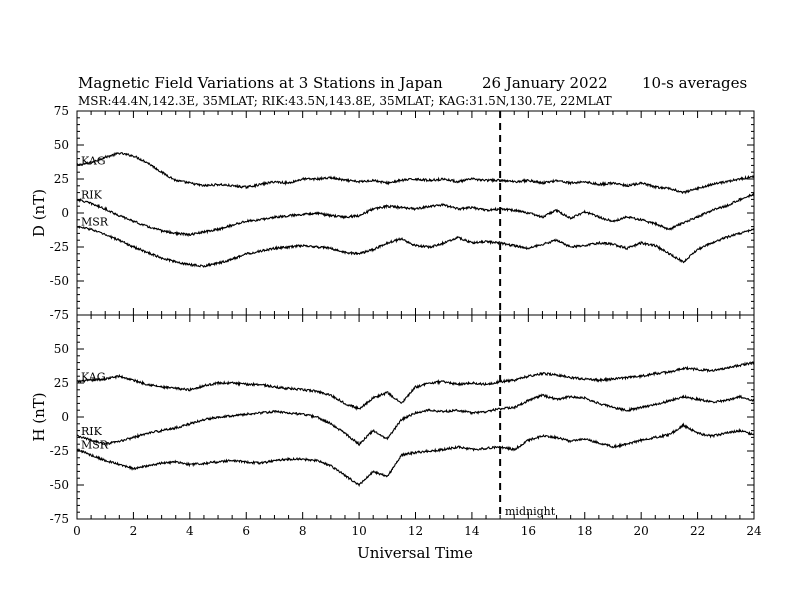 Image resolution: width=792 pixels, height=612 pixels. Describe the element at coordinates (134, 531) in the screenshot. I see `x-tick-label: 2` at that location.